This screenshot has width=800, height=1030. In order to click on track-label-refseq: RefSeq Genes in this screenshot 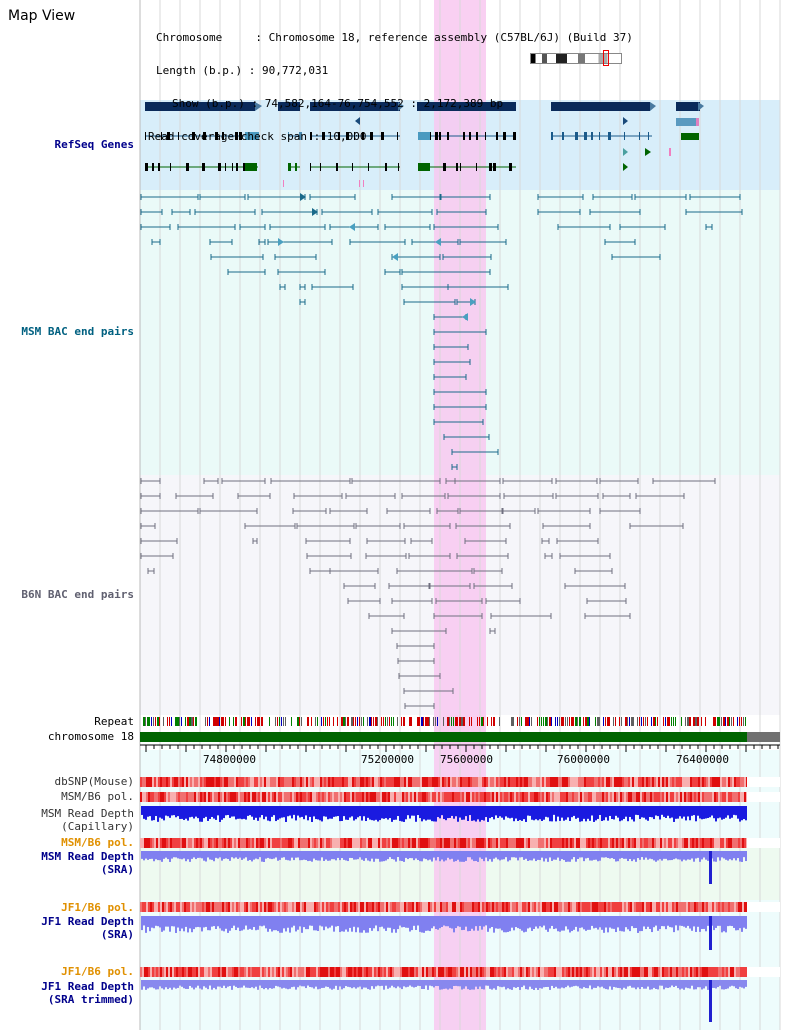, I will do `click(94, 144)`.